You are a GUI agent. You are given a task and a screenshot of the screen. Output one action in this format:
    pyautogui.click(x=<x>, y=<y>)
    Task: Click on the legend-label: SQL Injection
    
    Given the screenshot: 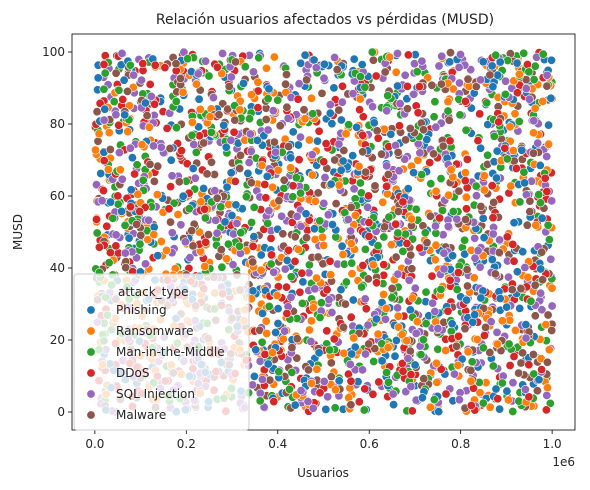 What is the action you would take?
    pyautogui.click(x=155, y=394)
    